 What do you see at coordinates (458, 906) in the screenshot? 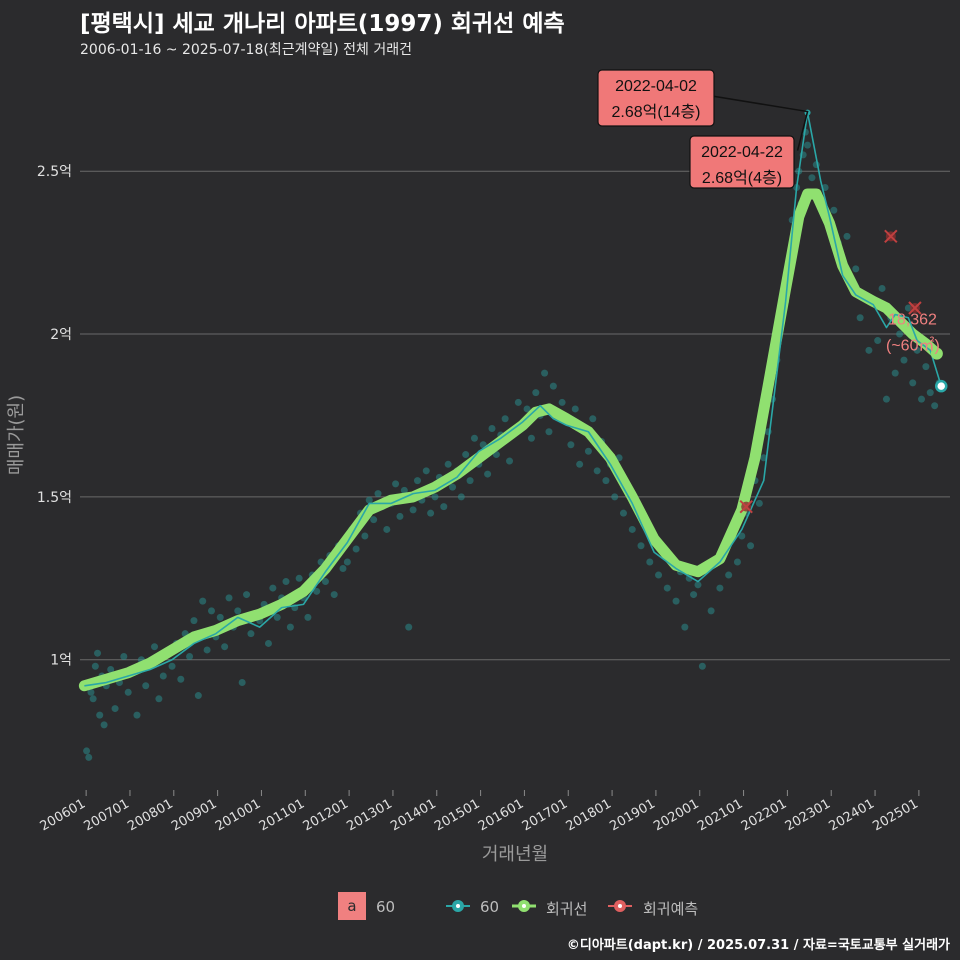
I see `teal-line-point-icon` at bounding box center [458, 906].